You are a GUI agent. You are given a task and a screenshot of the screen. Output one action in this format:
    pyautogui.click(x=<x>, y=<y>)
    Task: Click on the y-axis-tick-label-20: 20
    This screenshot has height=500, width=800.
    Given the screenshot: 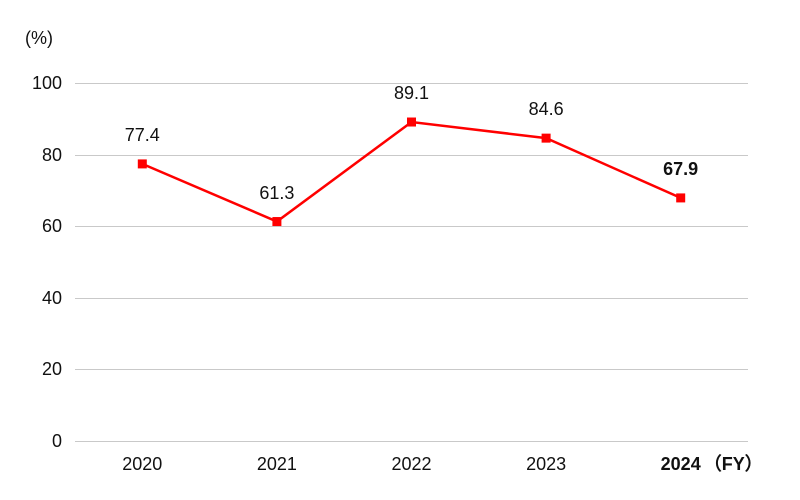 What is the action you would take?
    pyautogui.click(x=51, y=369)
    